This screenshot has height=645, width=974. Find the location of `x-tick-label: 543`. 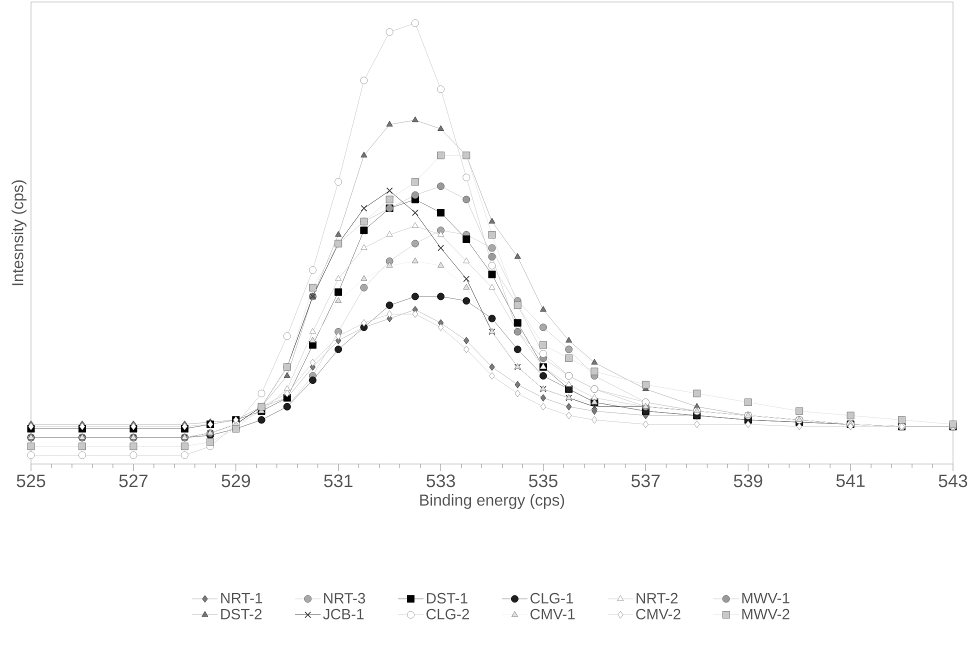

x-tick-label: 543 is located at coordinates (953, 481).